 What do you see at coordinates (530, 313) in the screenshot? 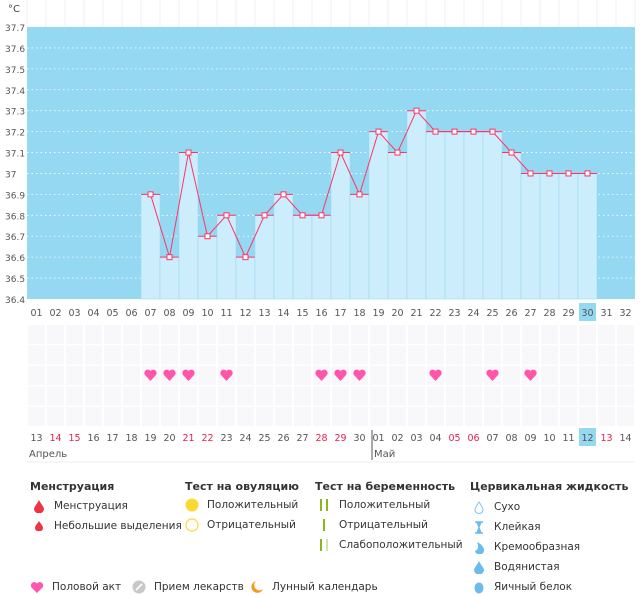
I see `cycle-day-label: 27` at bounding box center [530, 313].